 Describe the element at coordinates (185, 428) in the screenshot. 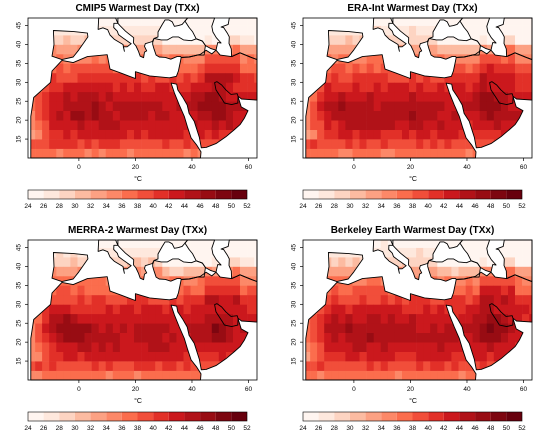

I see `colorbar-tick-label: 44` at that location.